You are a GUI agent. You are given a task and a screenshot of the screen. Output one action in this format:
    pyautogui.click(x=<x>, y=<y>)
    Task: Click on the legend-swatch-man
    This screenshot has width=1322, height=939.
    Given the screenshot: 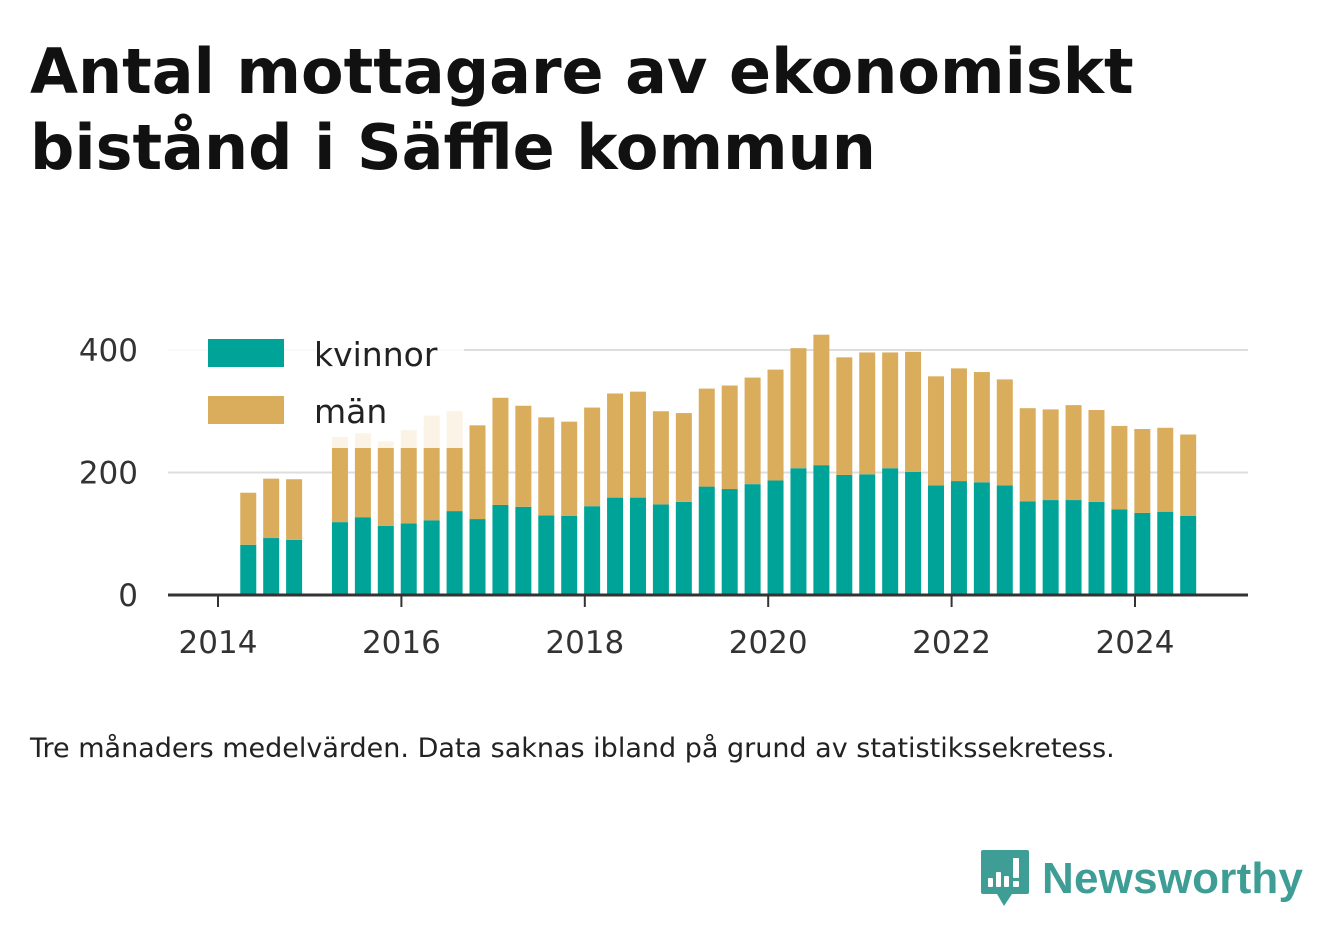 What is the action you would take?
    pyautogui.click(x=246, y=410)
    